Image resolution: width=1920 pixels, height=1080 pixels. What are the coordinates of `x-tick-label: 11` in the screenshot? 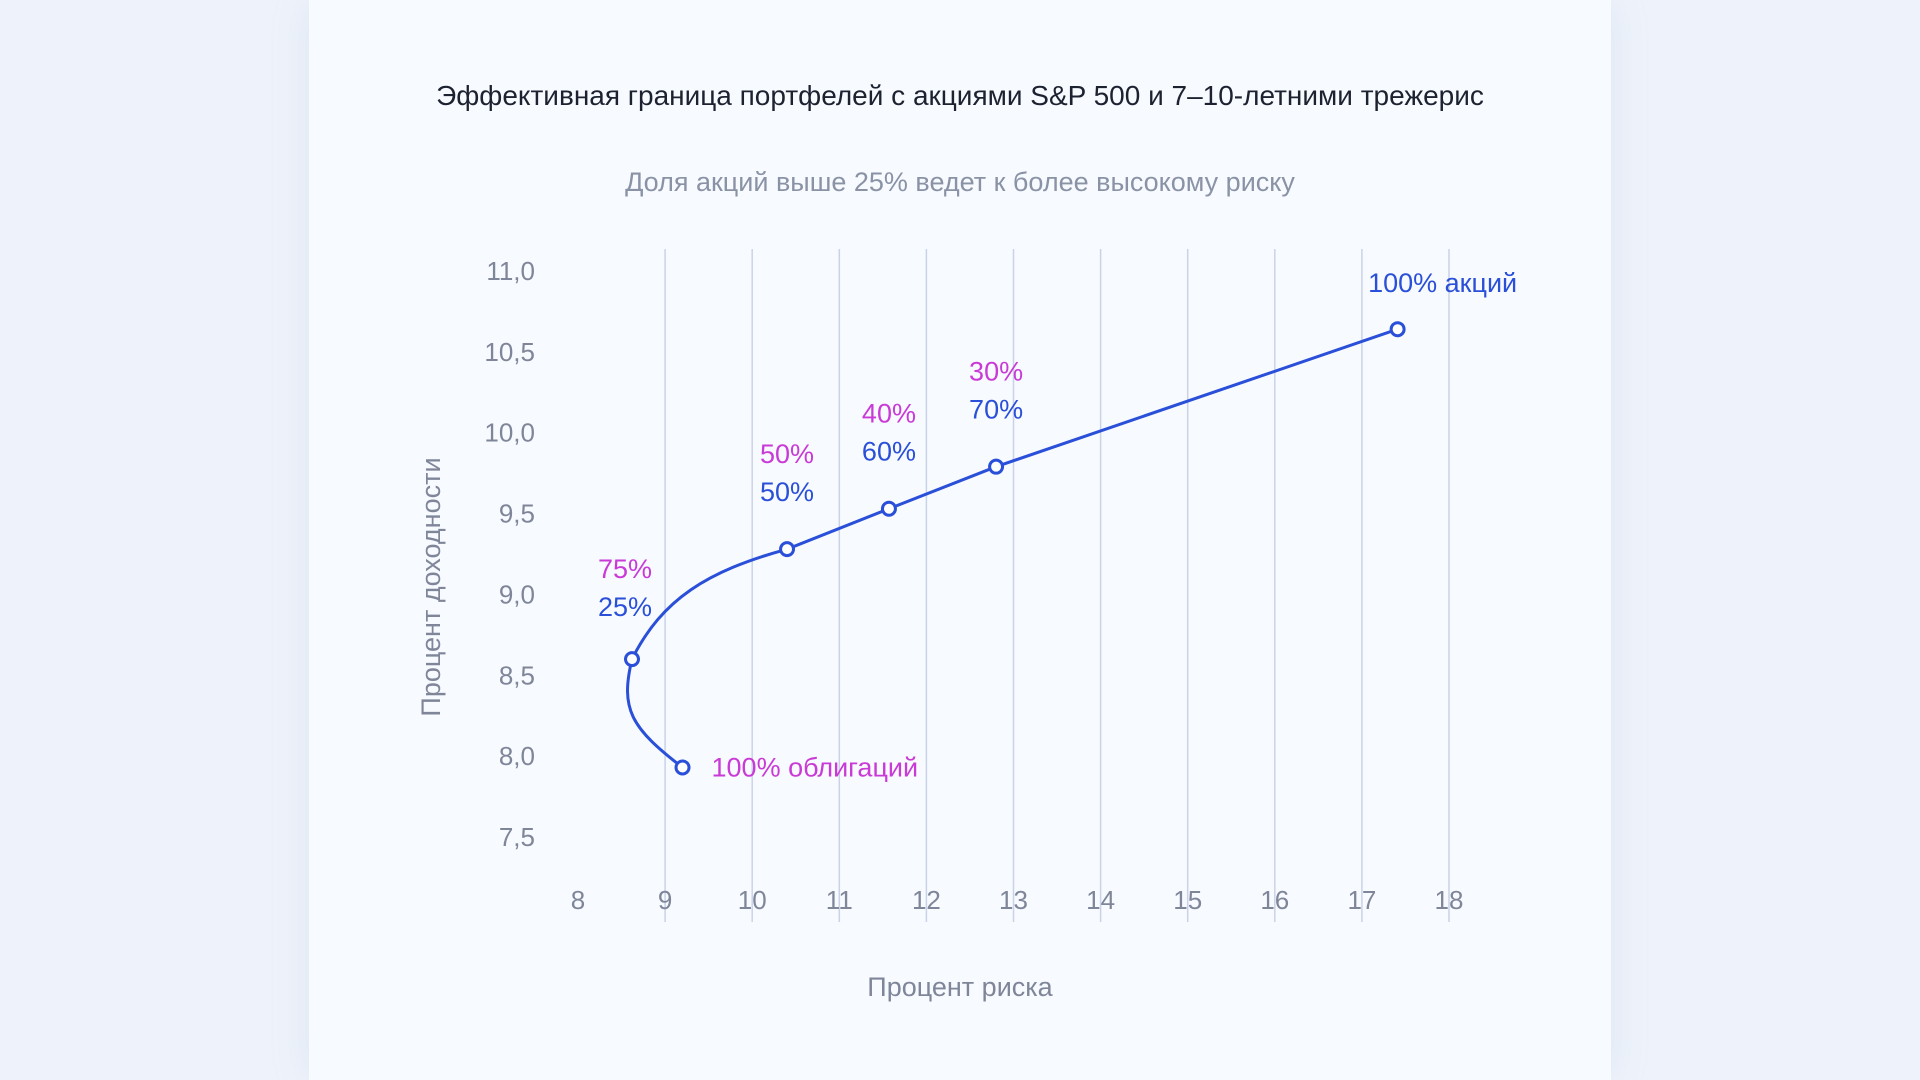 It's located at (839, 900).